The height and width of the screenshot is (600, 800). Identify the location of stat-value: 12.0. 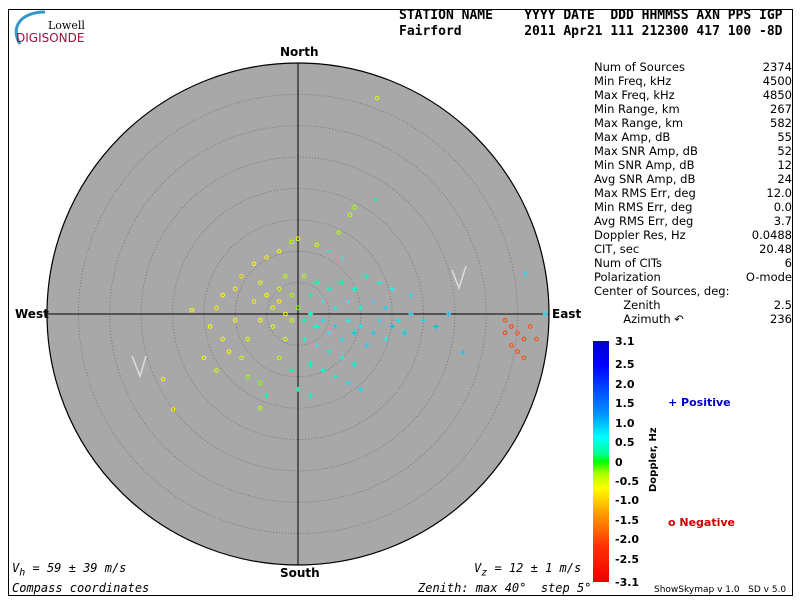
(779, 193).